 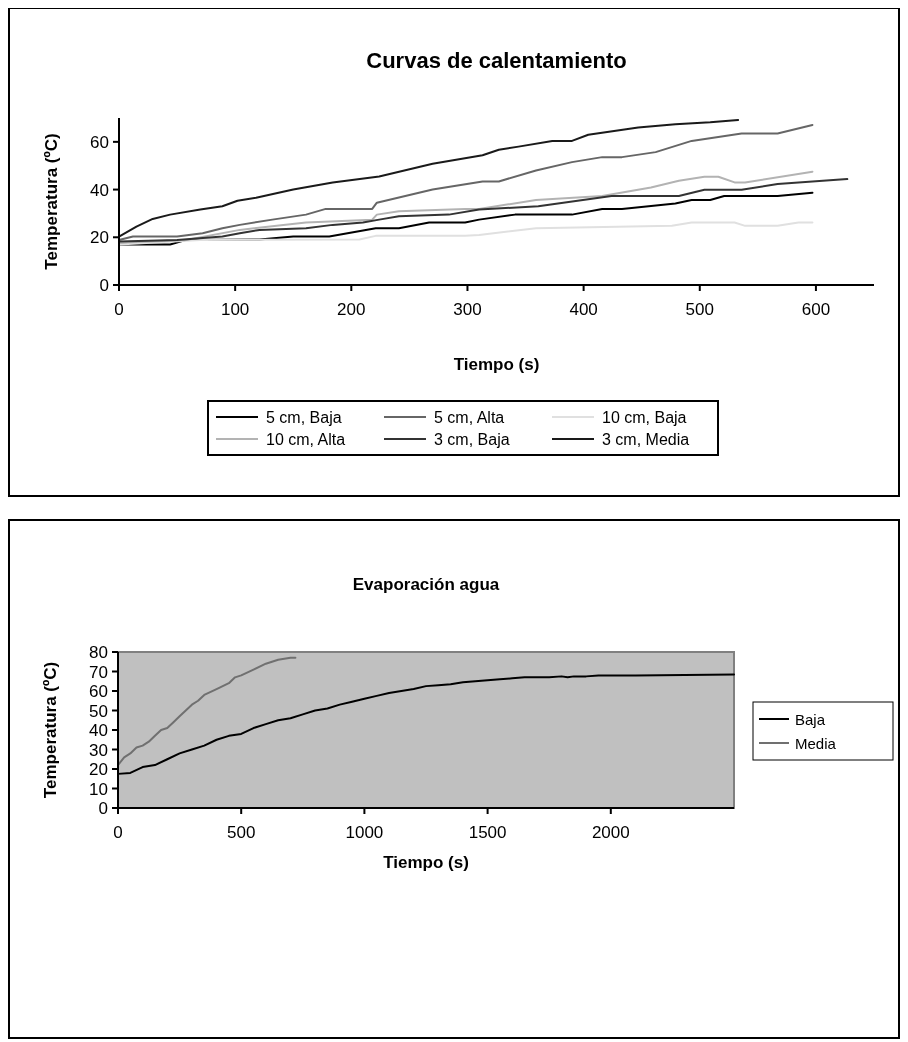 I want to click on y-tick-label: 30, so click(x=98, y=750).